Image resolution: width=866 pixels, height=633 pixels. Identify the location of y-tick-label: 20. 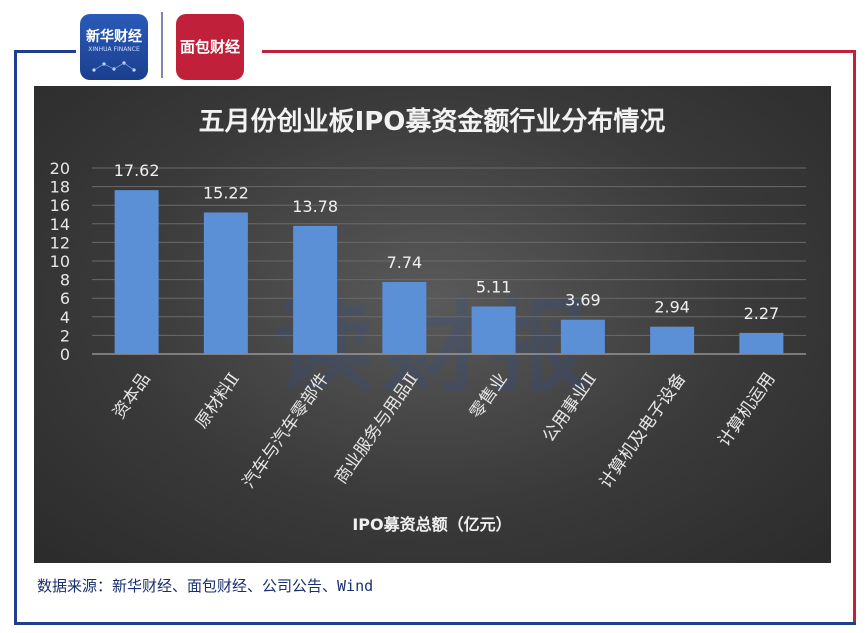
(60, 168).